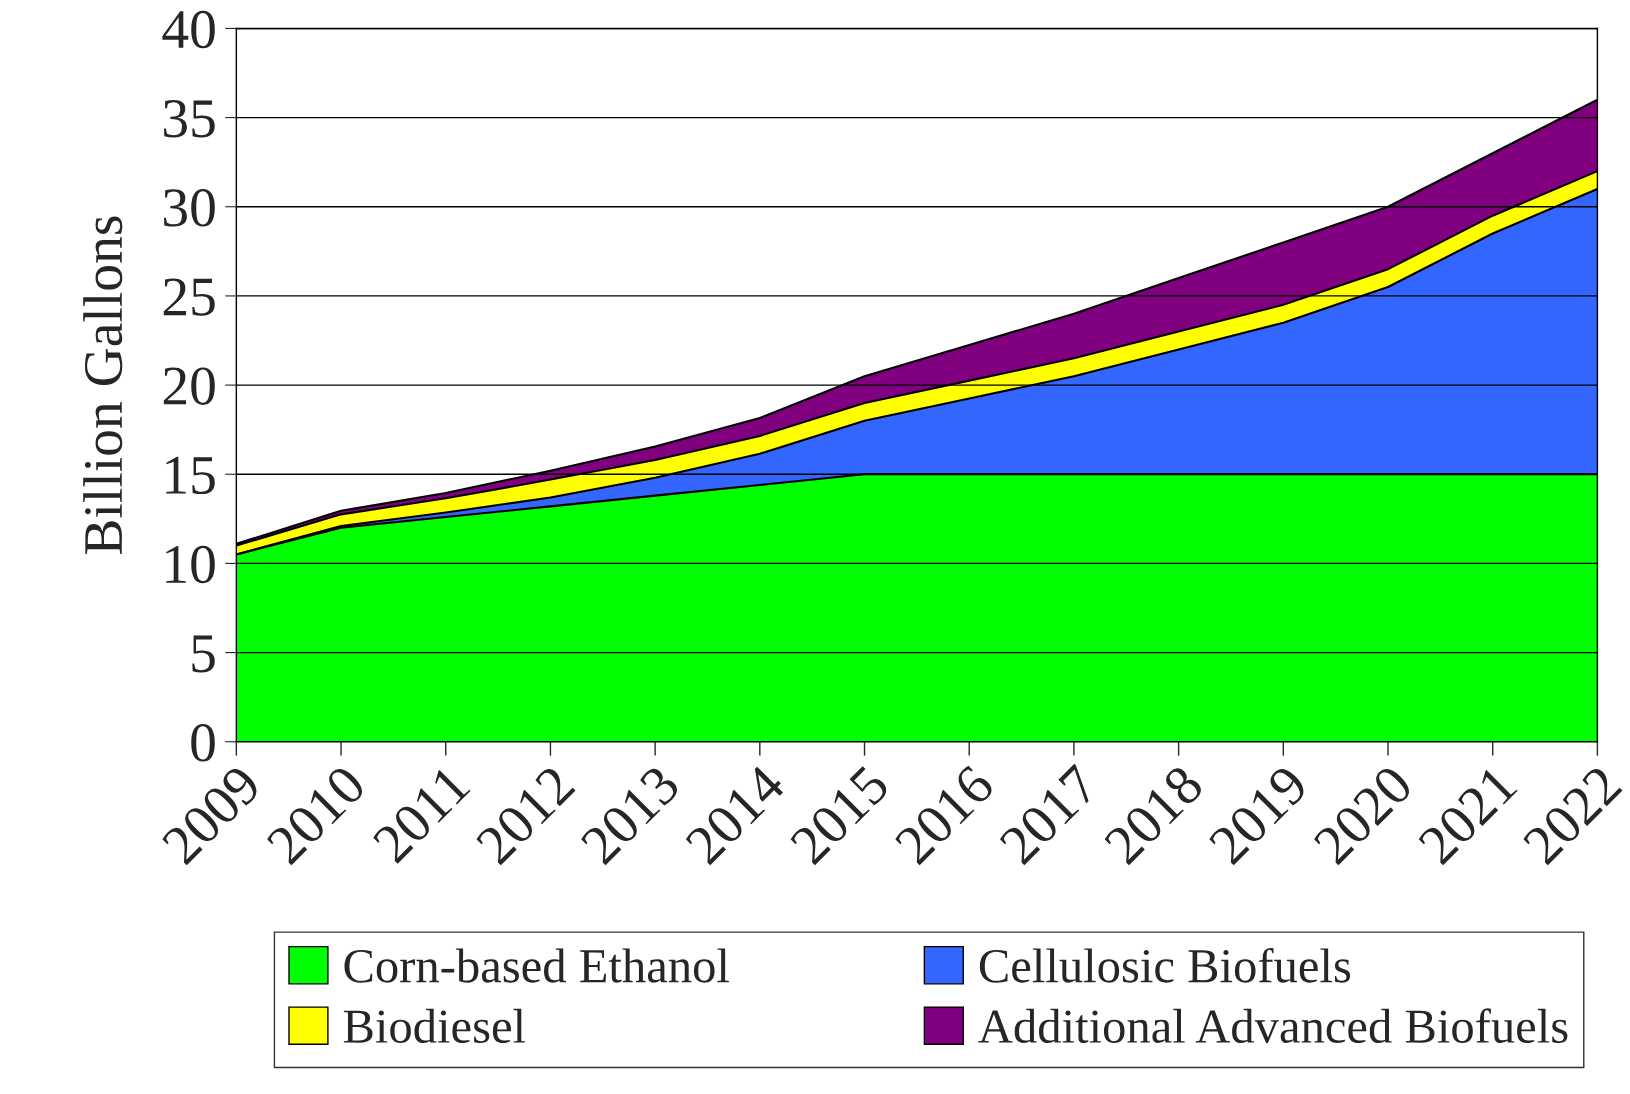  What do you see at coordinates (434, 1026) in the screenshot?
I see `legend-label: Biodiesel` at bounding box center [434, 1026].